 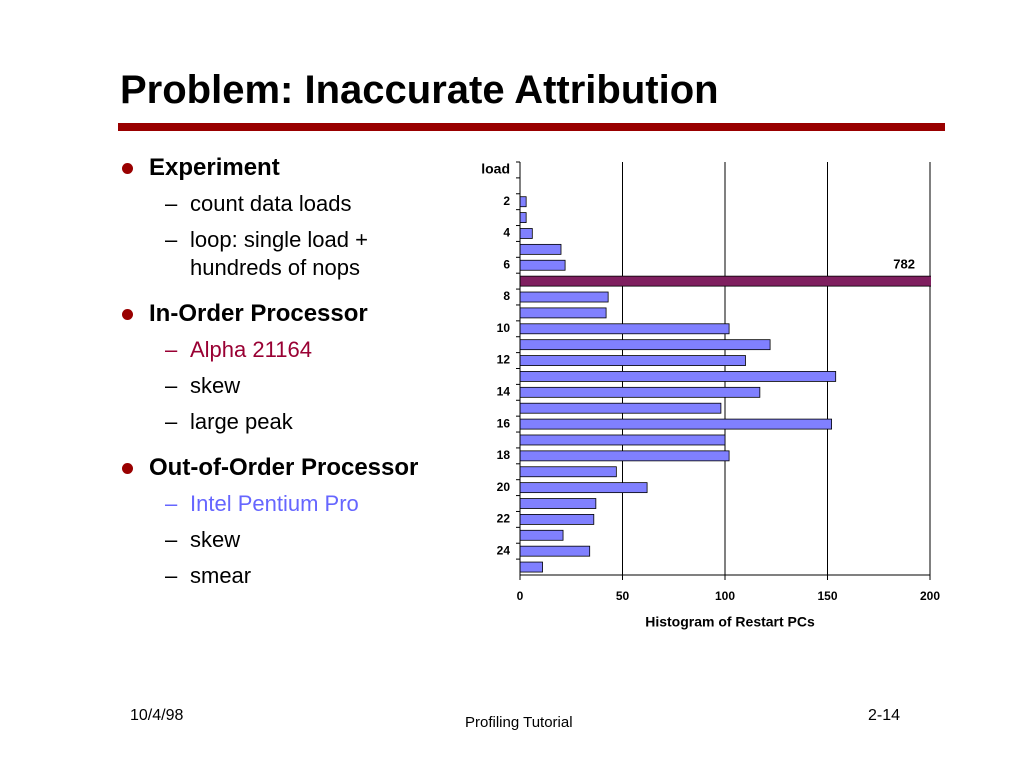 What do you see at coordinates (504, 455) in the screenshot?
I see `y-tick-label: 18` at bounding box center [504, 455].